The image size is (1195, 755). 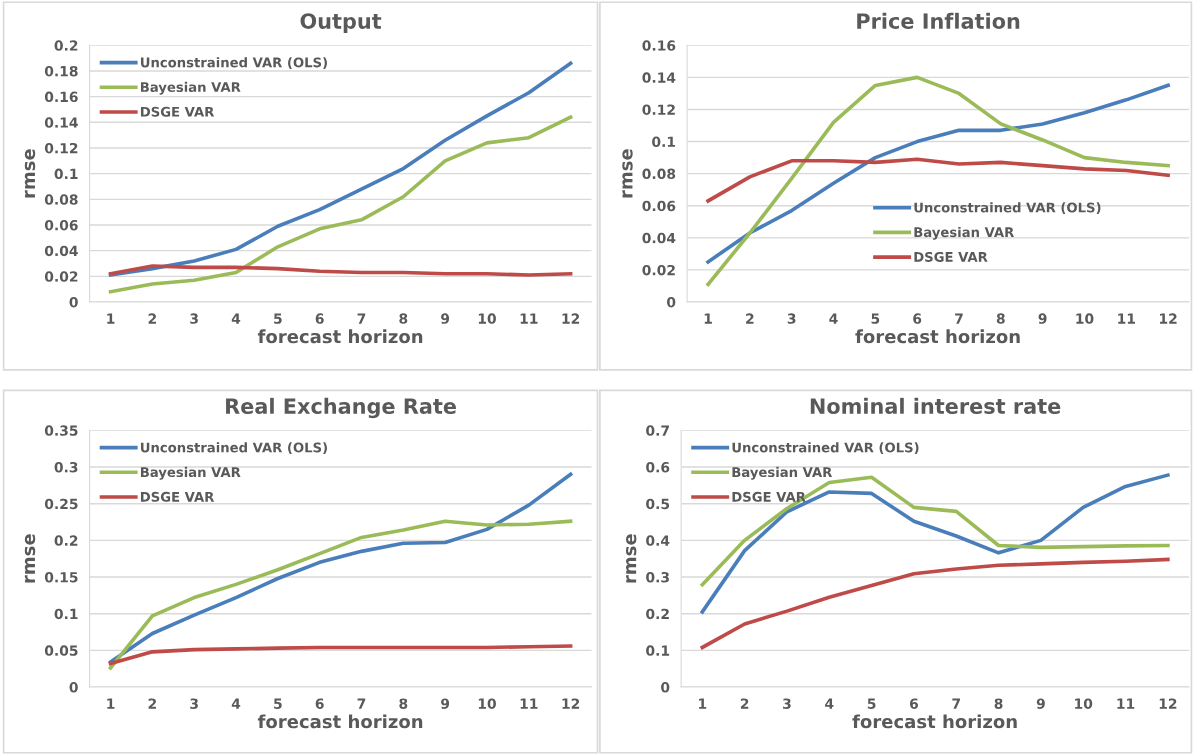 I want to click on y-tick-label: 0.5, so click(x=658, y=504).